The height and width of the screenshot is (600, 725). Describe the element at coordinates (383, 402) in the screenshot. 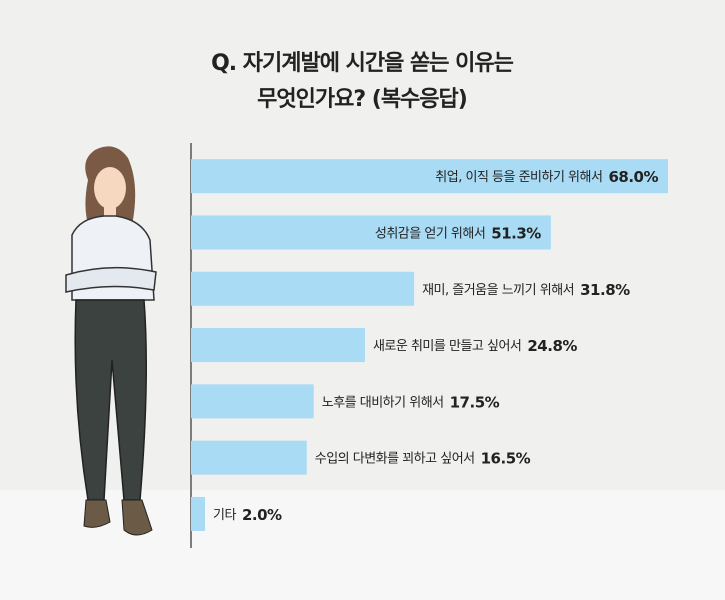

I see `category-label: 노후를 대비하기 위해서` at that location.